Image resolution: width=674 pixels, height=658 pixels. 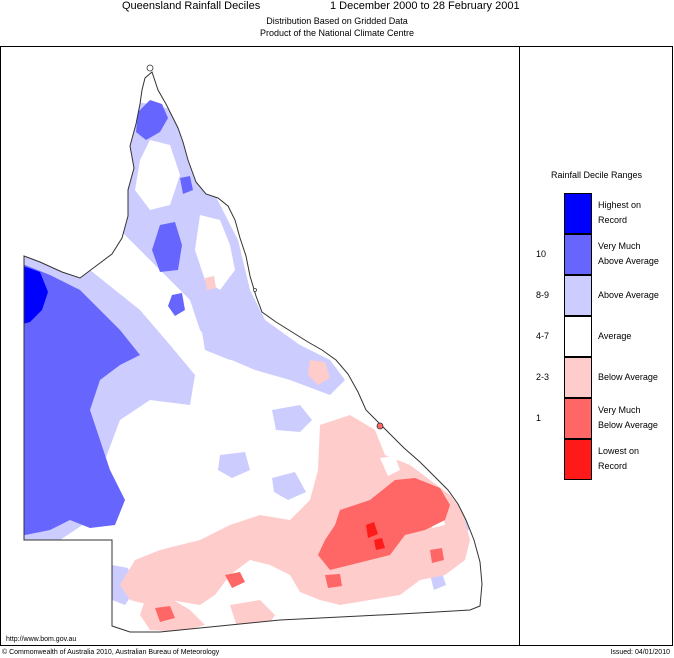 I want to click on legend-label-6-1: Record, so click(x=613, y=466).